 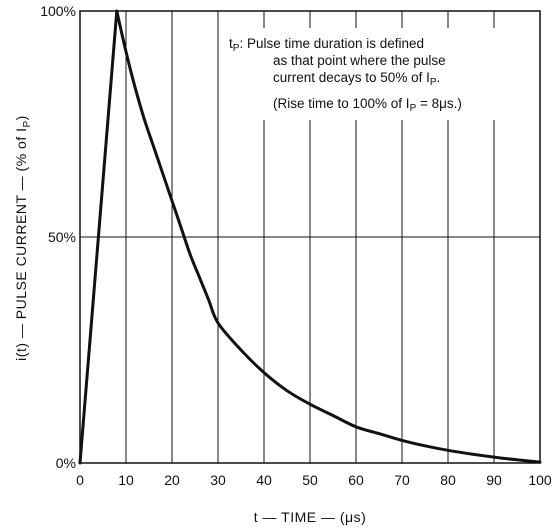 I want to click on annotation-line-3: current decays to 50% of IP., so click(x=356, y=79).